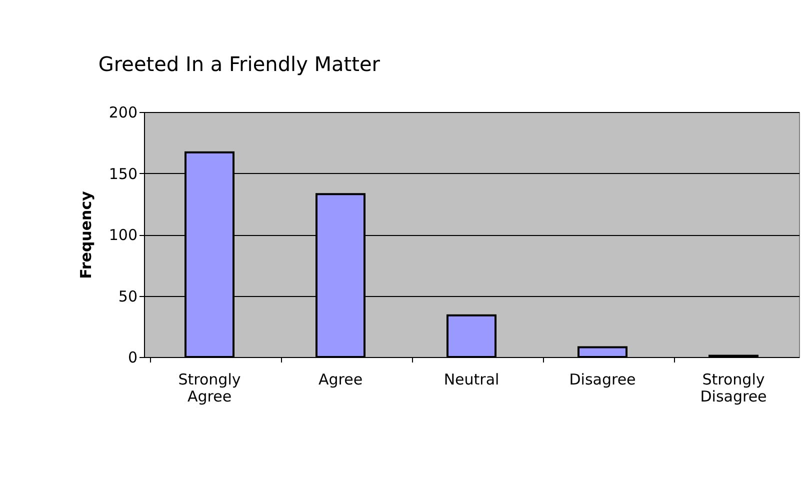  Describe the element at coordinates (239, 64) in the screenshot. I see `chart-title: Greeted In a Friendly Matter` at that location.